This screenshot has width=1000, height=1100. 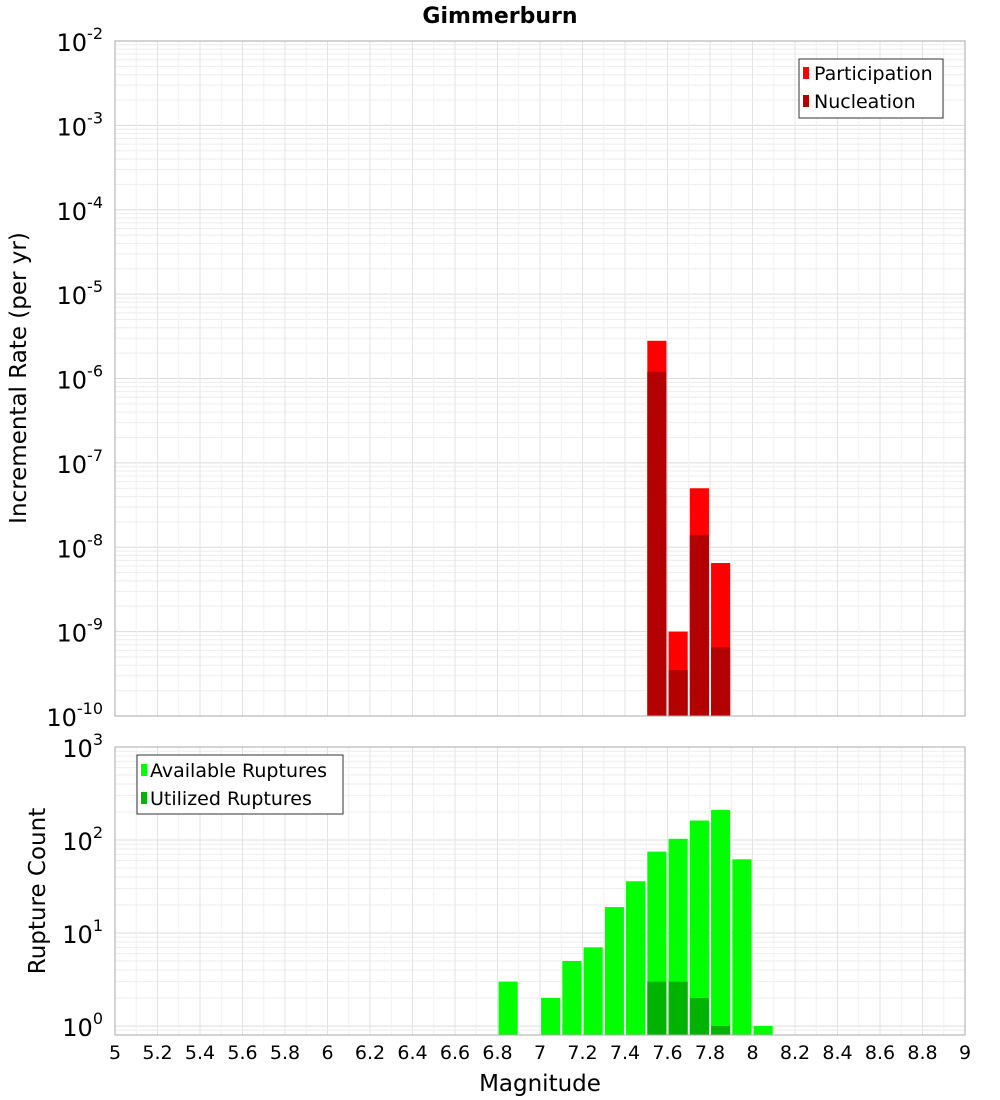 What do you see at coordinates (82, 1025) in the screenshot?
I see `y-tick-label: 10⁰` at bounding box center [82, 1025].